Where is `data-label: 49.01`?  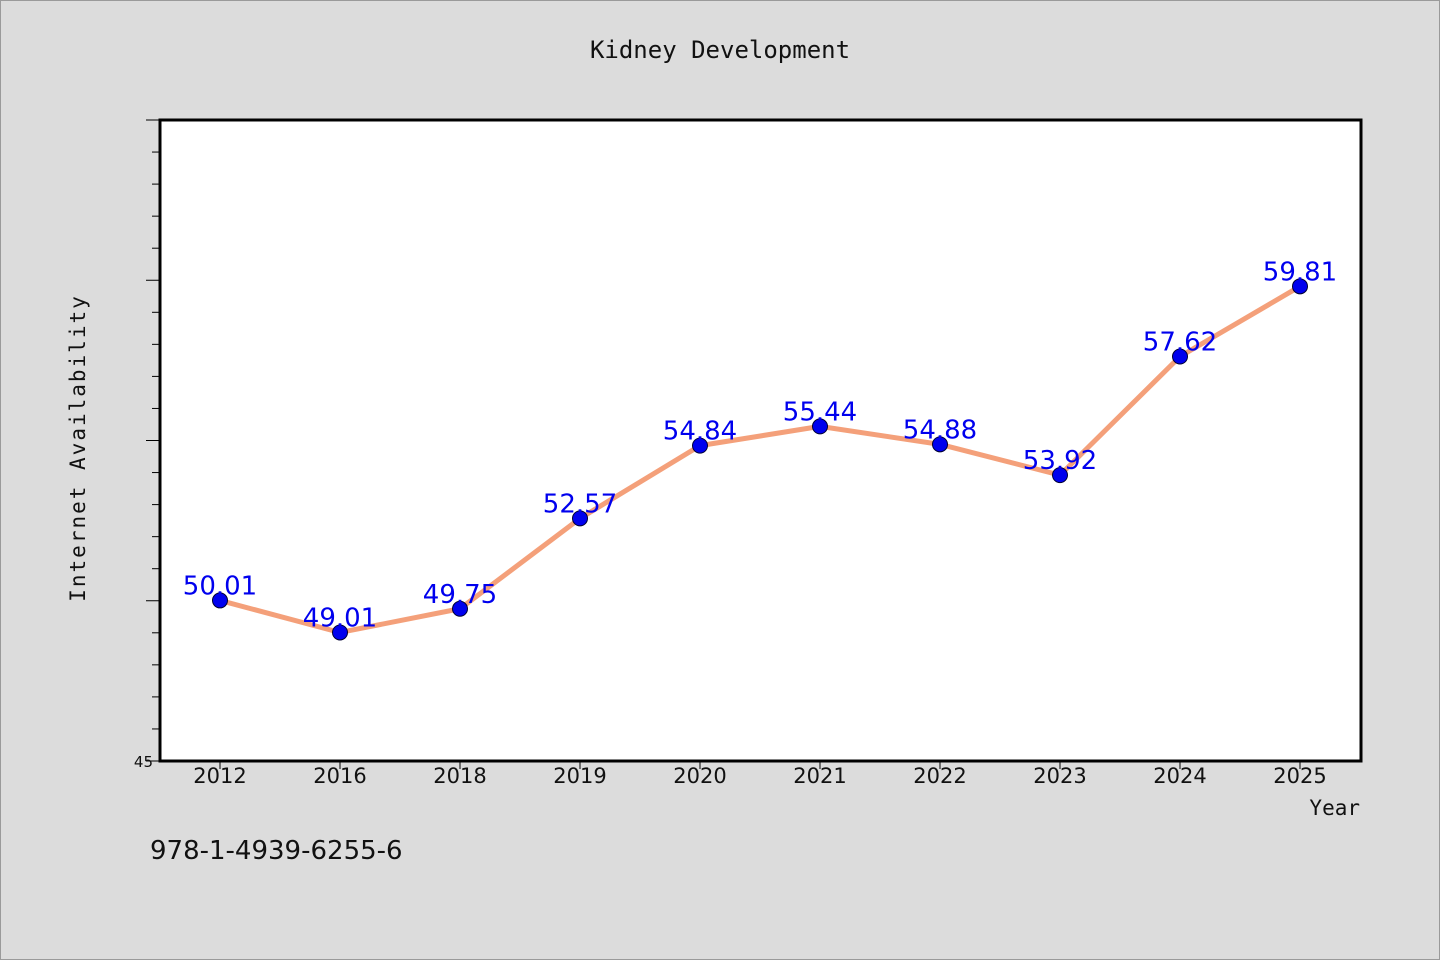 data-label: 49.01 is located at coordinates (340, 618).